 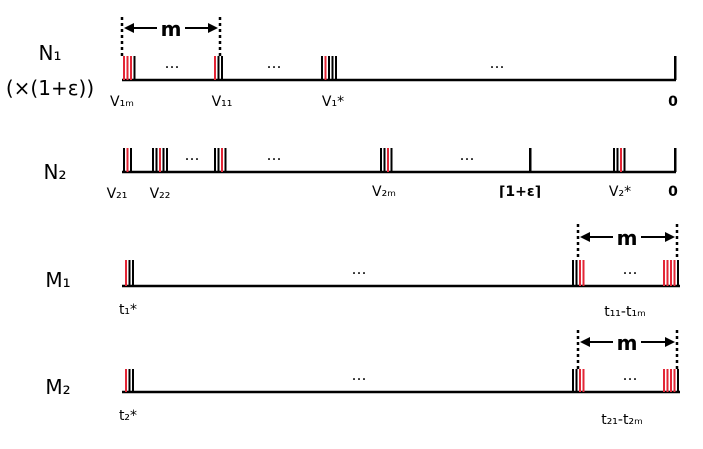 What do you see at coordinates (50, 88) in the screenshot?
I see `row-sublabel-n1: (×(1+ε))` at bounding box center [50, 88].